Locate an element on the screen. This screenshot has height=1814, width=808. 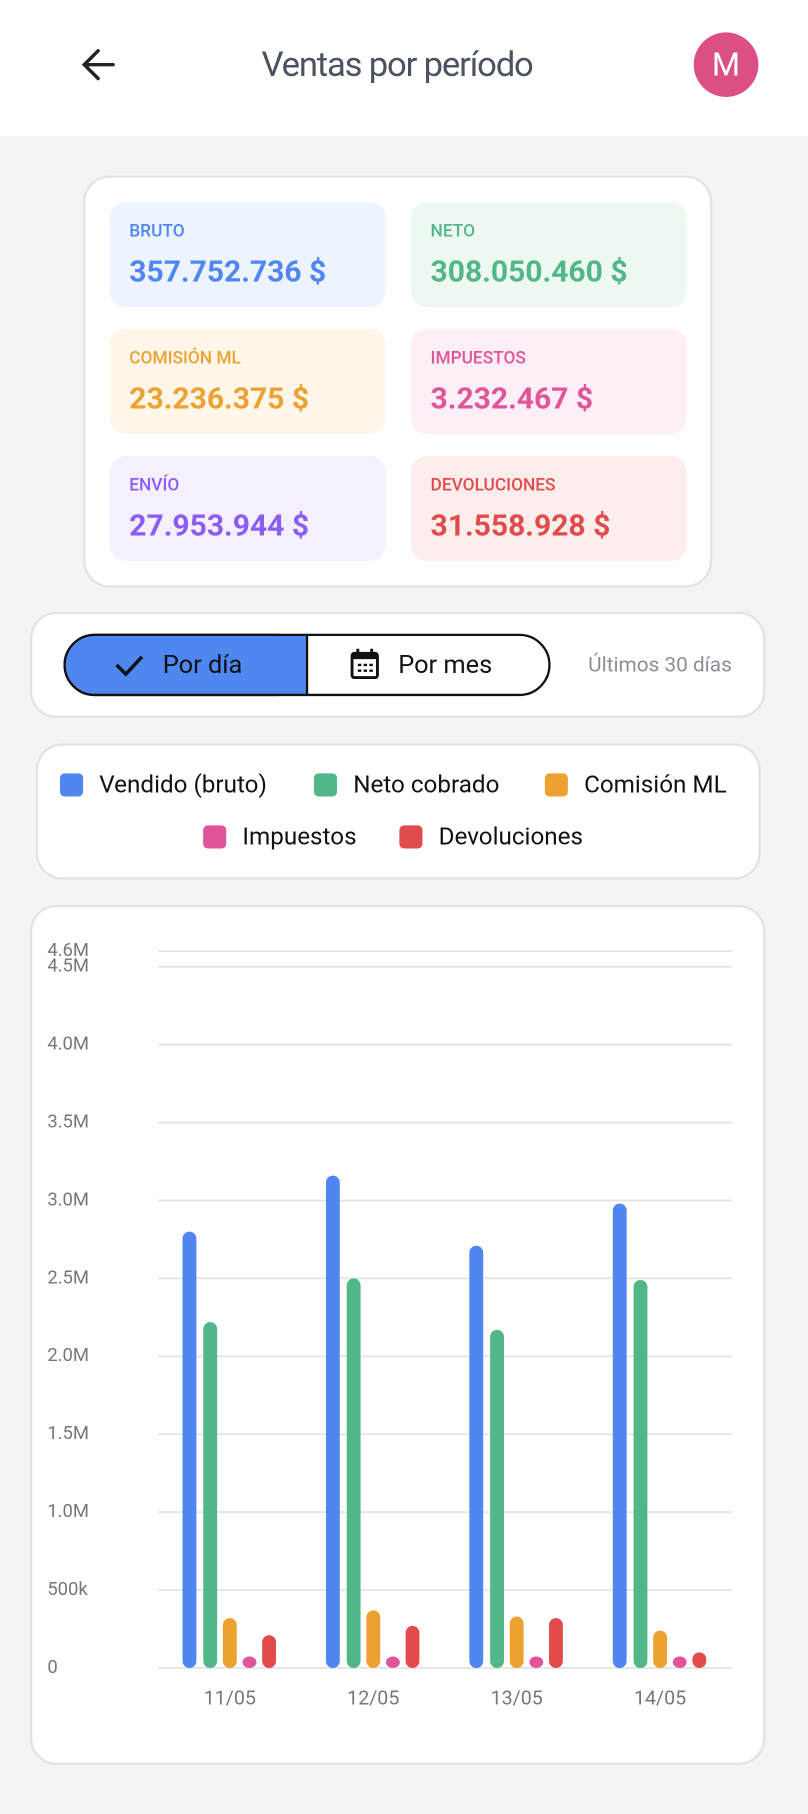
back-button is located at coordinates (98, 65).